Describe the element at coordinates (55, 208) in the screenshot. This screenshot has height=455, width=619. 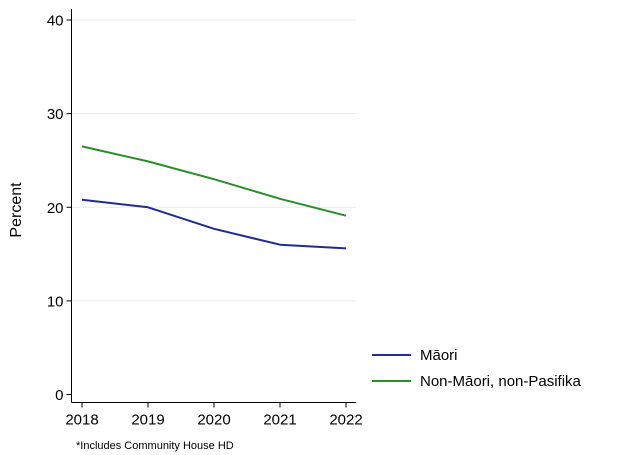
I see `y-tick-label: 20` at that location.